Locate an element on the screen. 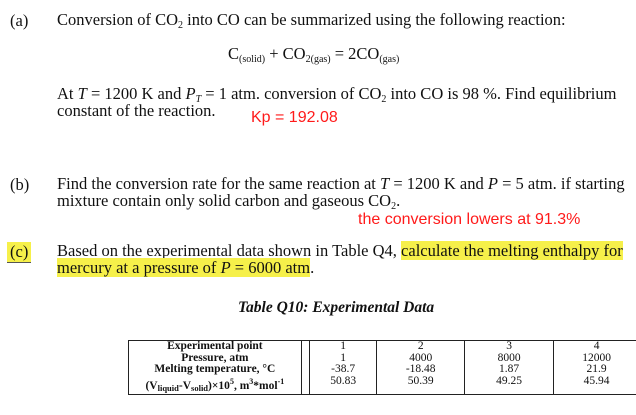  part-c-line2: mercury at a pressure of P = 6000 atm. is located at coordinates (186, 267).